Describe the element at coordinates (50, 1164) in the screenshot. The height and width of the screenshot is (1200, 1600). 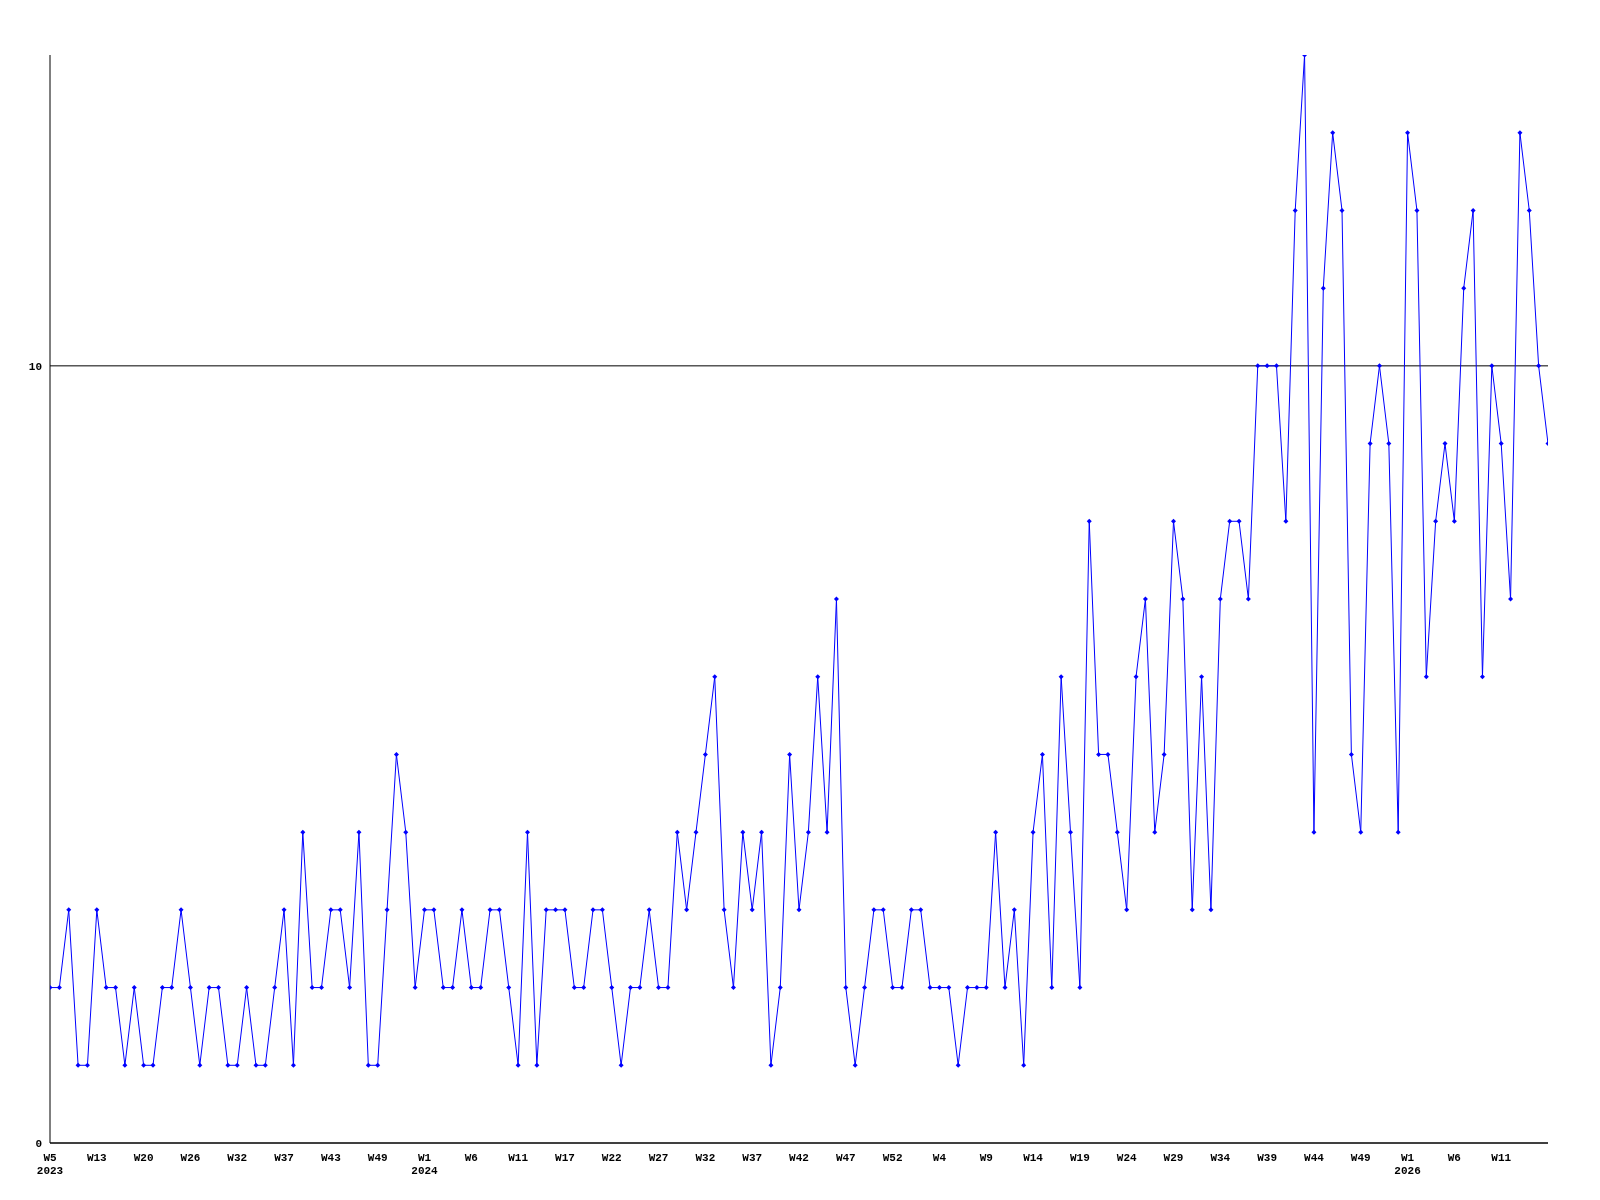
I see `x-tick-label: W5 2023` at that location.